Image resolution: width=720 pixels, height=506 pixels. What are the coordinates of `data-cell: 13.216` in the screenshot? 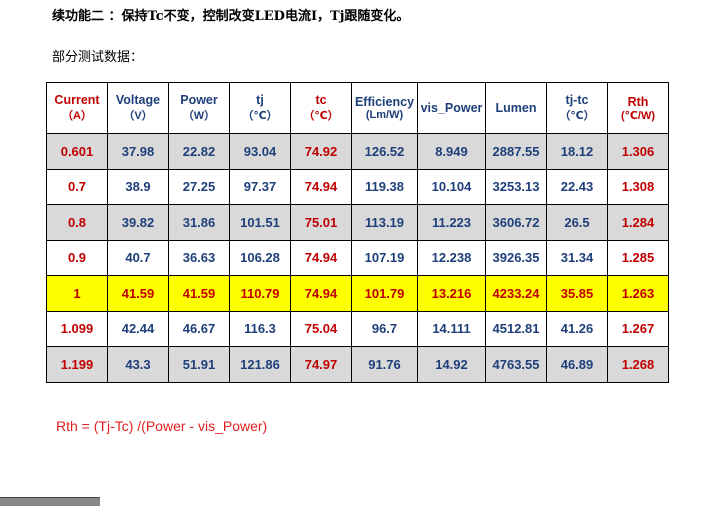 It's located at (451, 293).